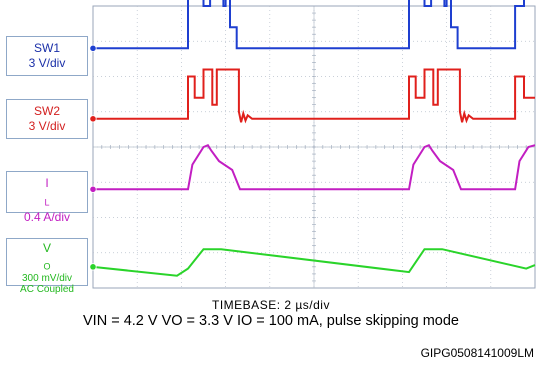 This screenshot has width=542, height=372. Describe the element at coordinates (46, 248) in the screenshot. I see `channel-name-vo: V` at that location.